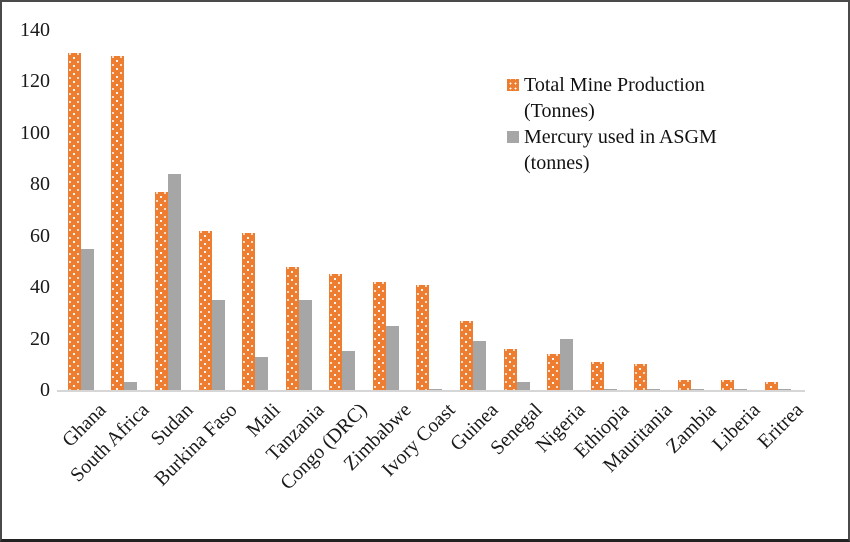  I want to click on legend-swatch-orange-dotted-icon, so click(513, 85).